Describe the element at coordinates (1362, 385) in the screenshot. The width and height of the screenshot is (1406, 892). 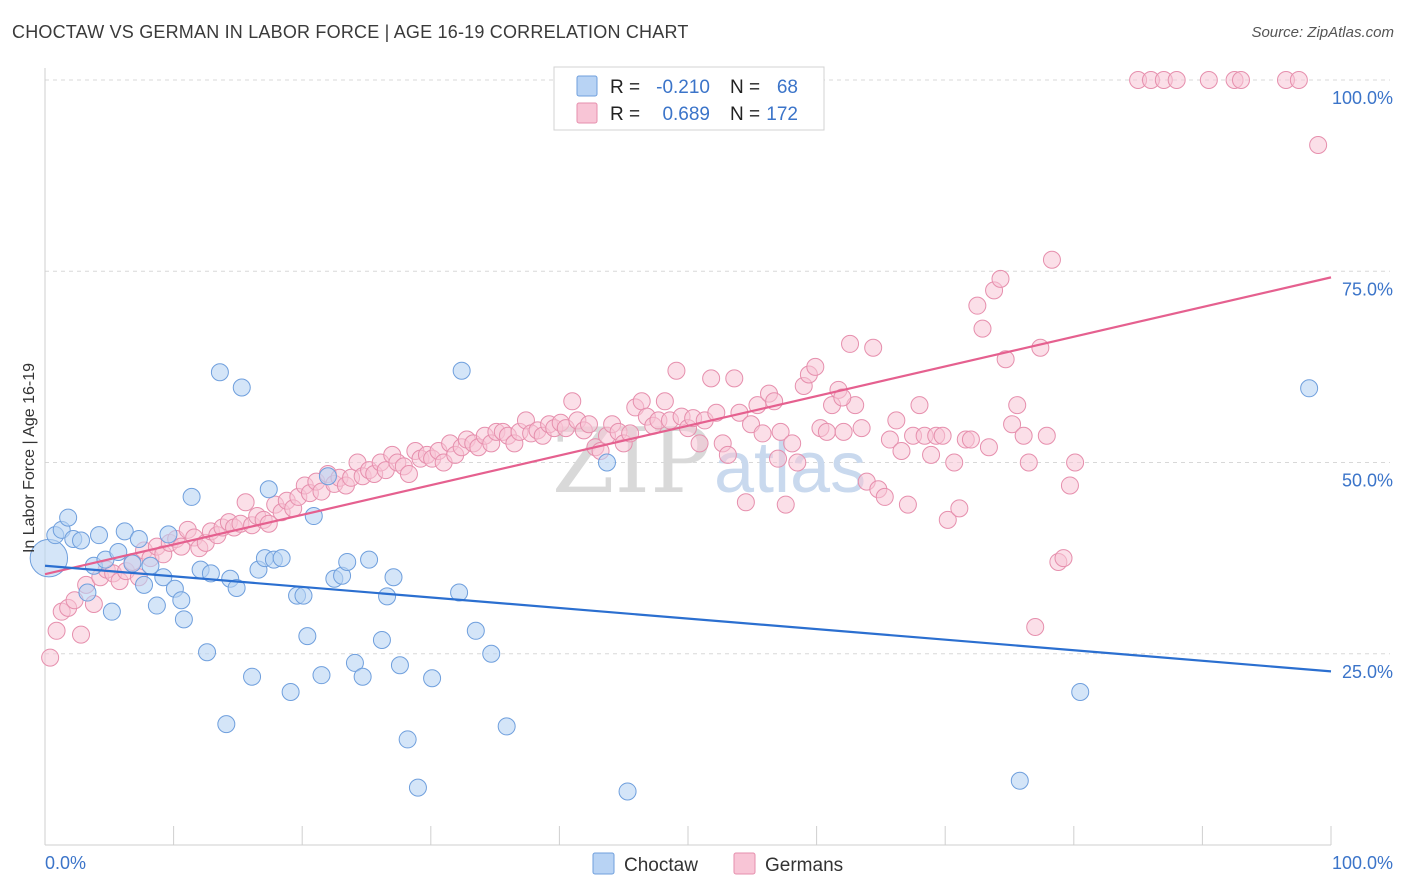
I see `y-tick-labels: 25.0% 50.0% 75.0% 100.0%` at that location.